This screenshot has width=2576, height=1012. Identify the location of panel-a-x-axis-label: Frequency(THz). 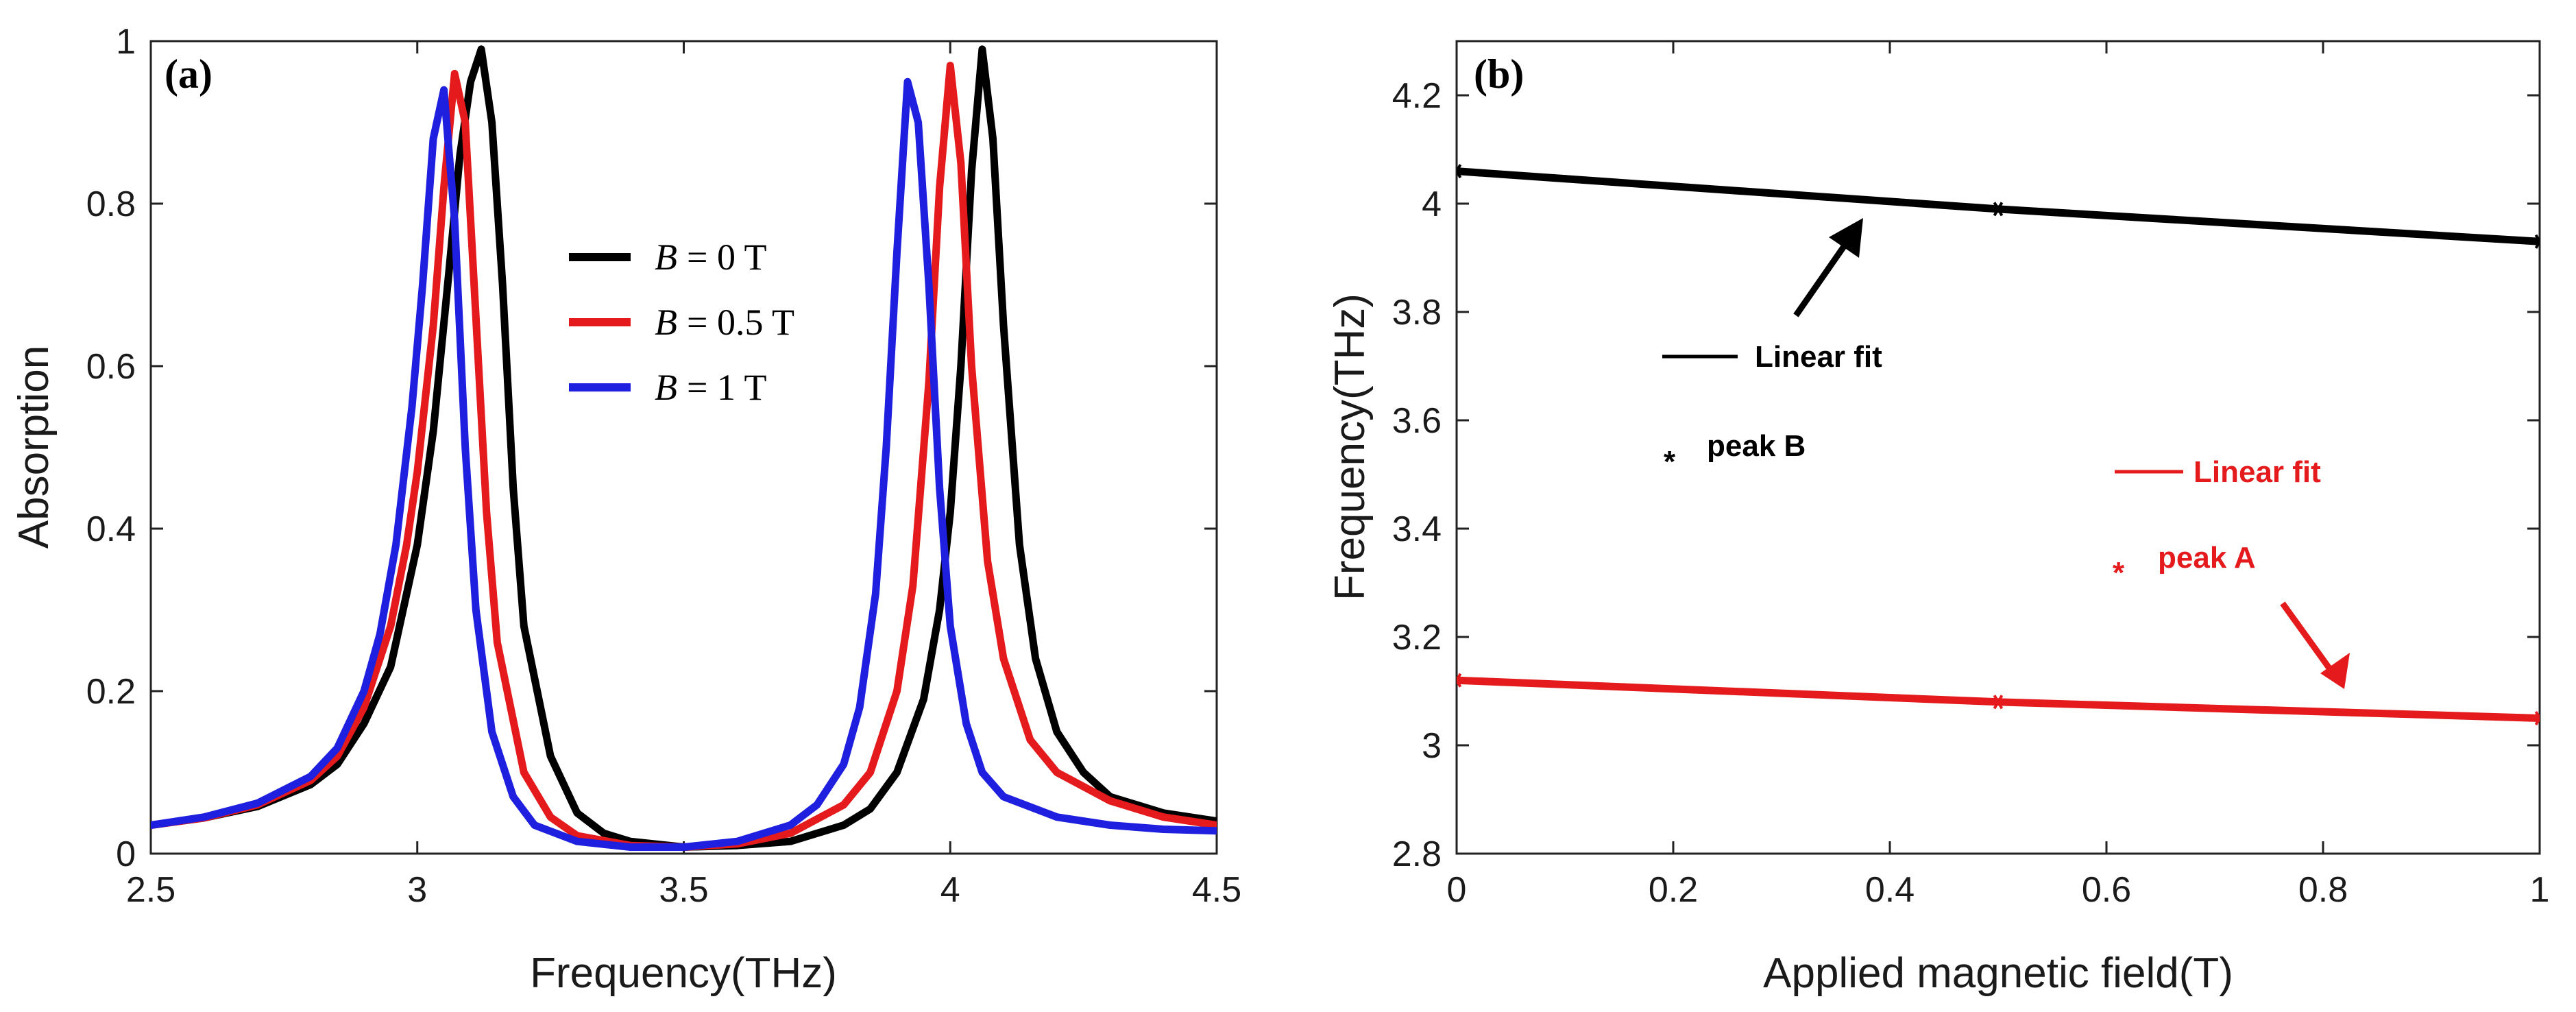
(683, 973).